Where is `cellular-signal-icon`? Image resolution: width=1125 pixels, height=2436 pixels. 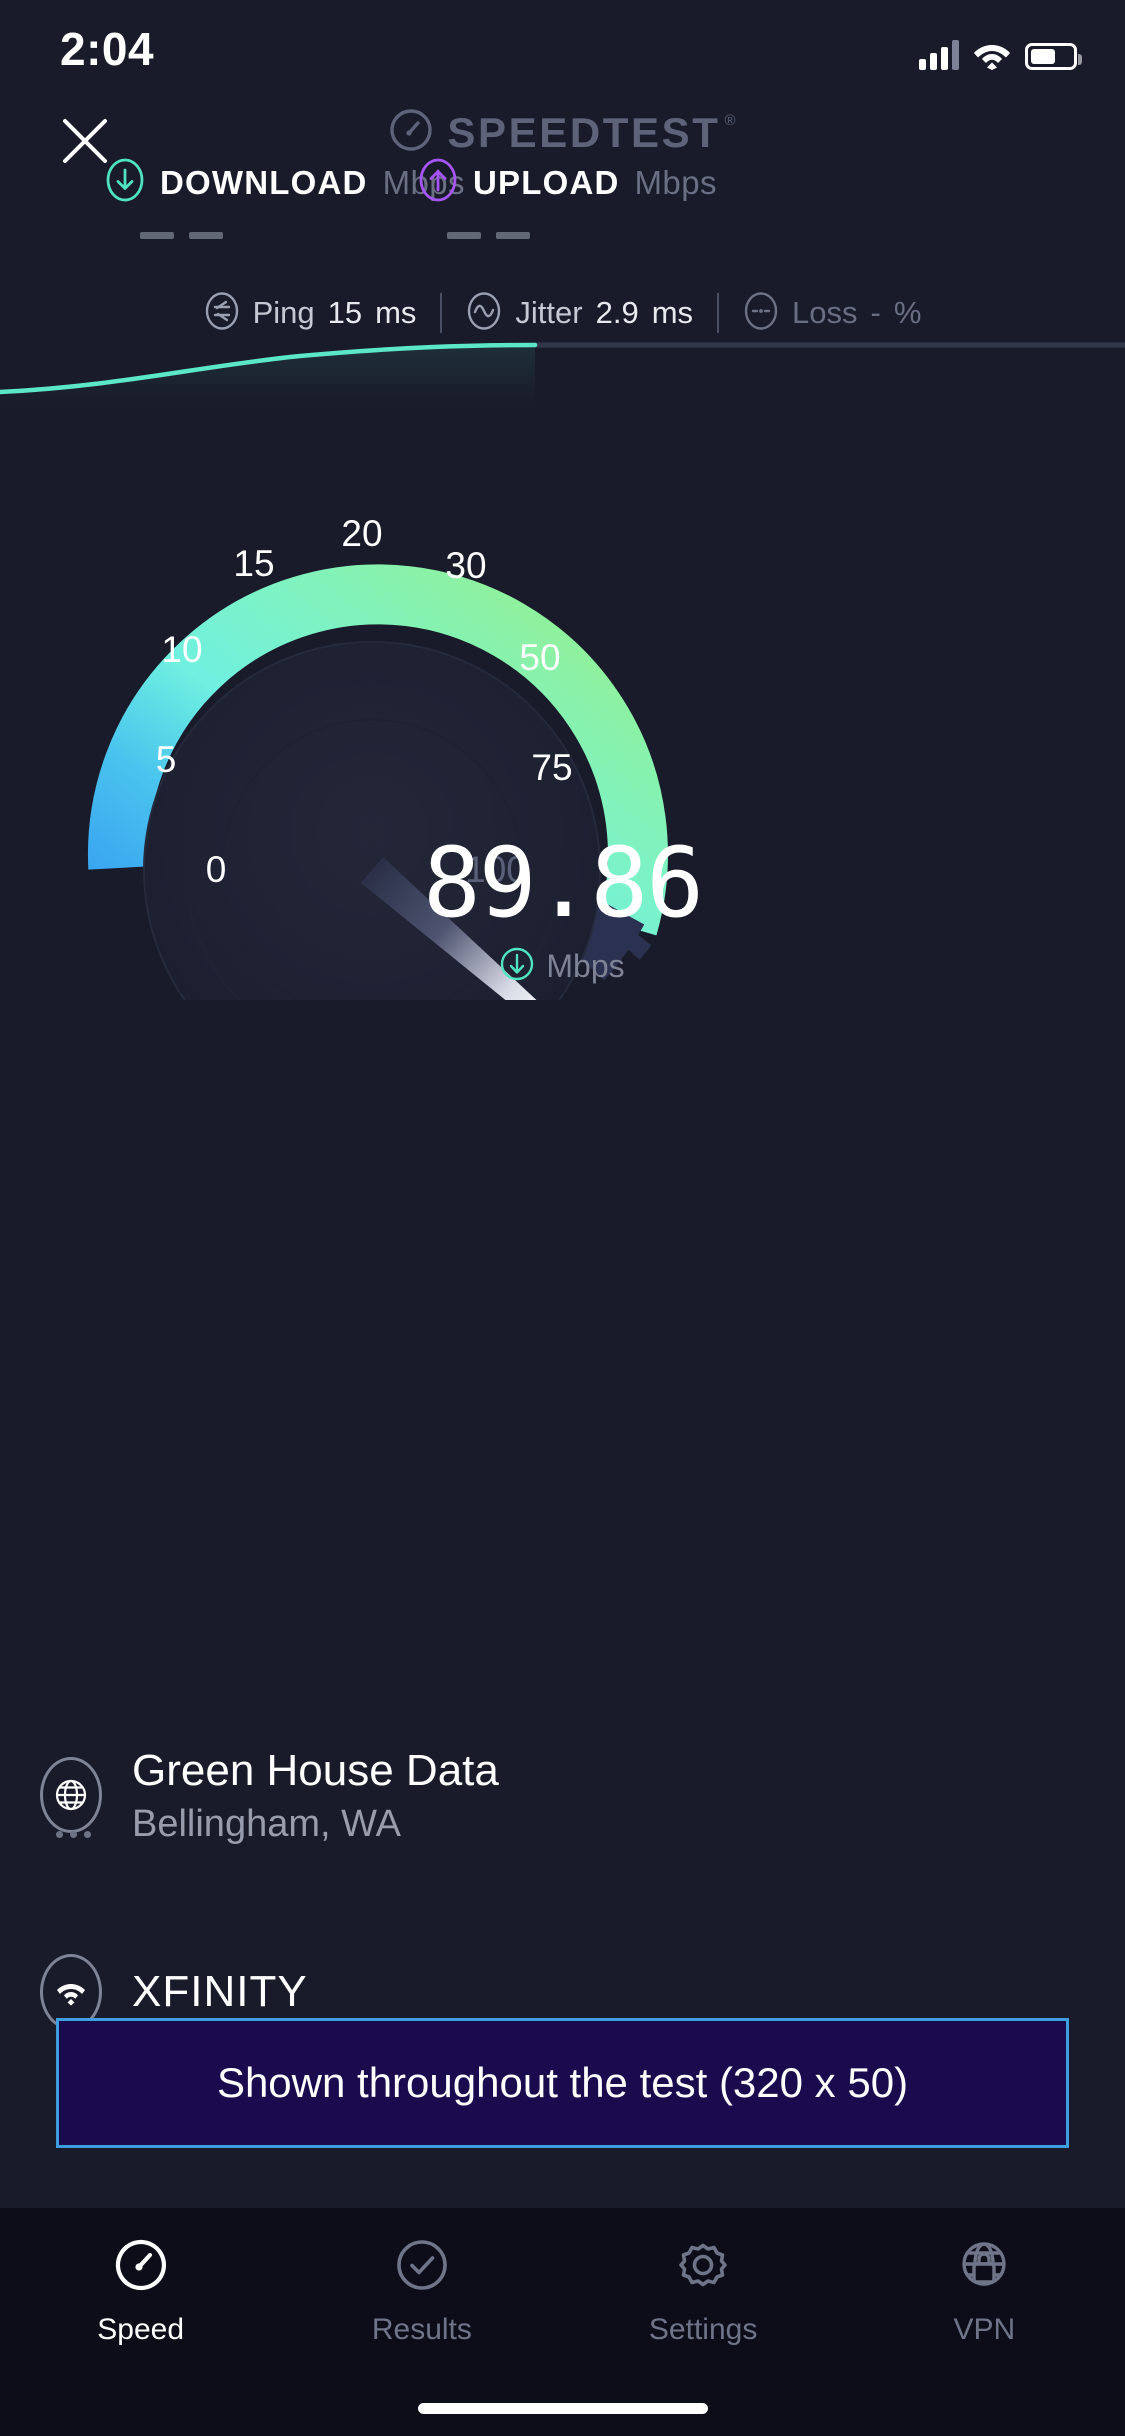 cellular-signal-icon is located at coordinates (939, 55).